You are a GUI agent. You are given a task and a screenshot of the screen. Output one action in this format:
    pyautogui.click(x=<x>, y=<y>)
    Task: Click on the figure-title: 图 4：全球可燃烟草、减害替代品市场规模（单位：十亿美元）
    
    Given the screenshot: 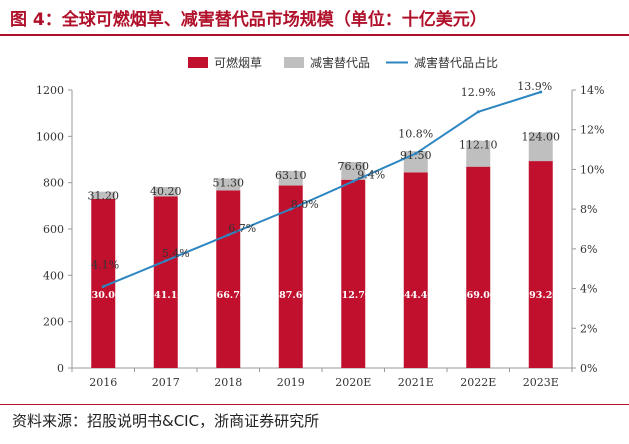 What is the action you would take?
    pyautogui.click(x=248, y=19)
    